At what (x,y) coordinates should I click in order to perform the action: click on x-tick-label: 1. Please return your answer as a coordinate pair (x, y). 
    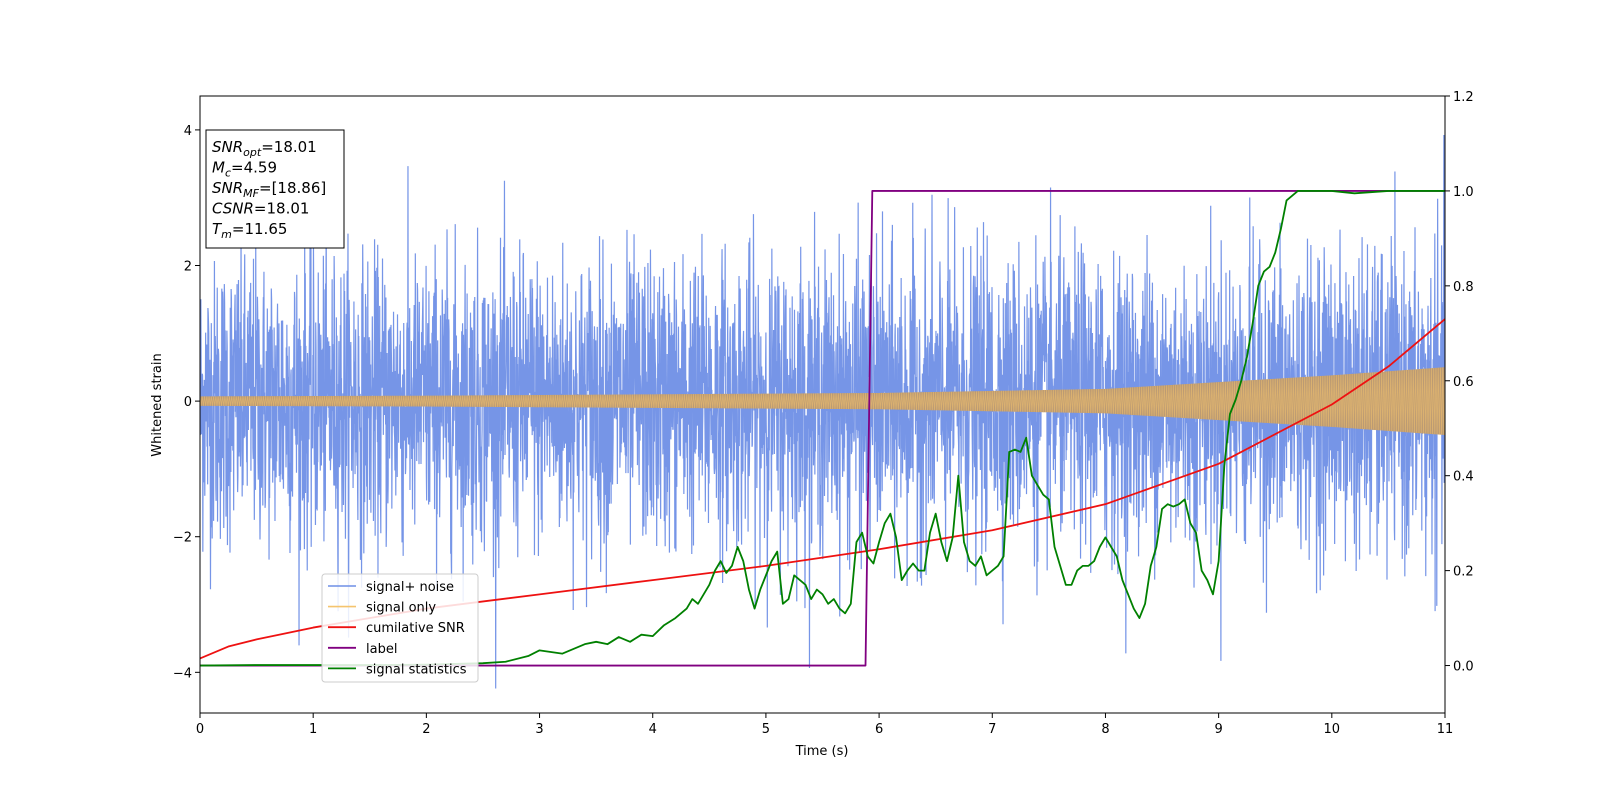
    Looking at the image, I should click on (313, 729).